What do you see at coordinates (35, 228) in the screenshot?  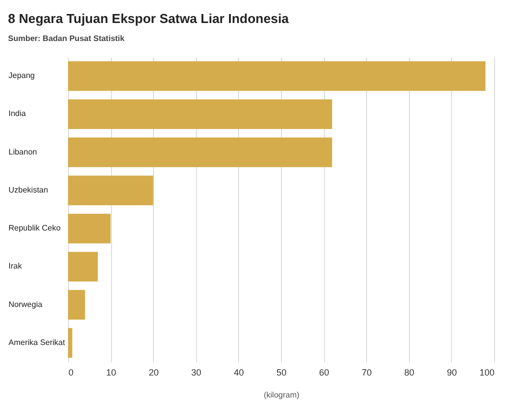 I see `y-tick-label: Republik Ceko` at bounding box center [35, 228].